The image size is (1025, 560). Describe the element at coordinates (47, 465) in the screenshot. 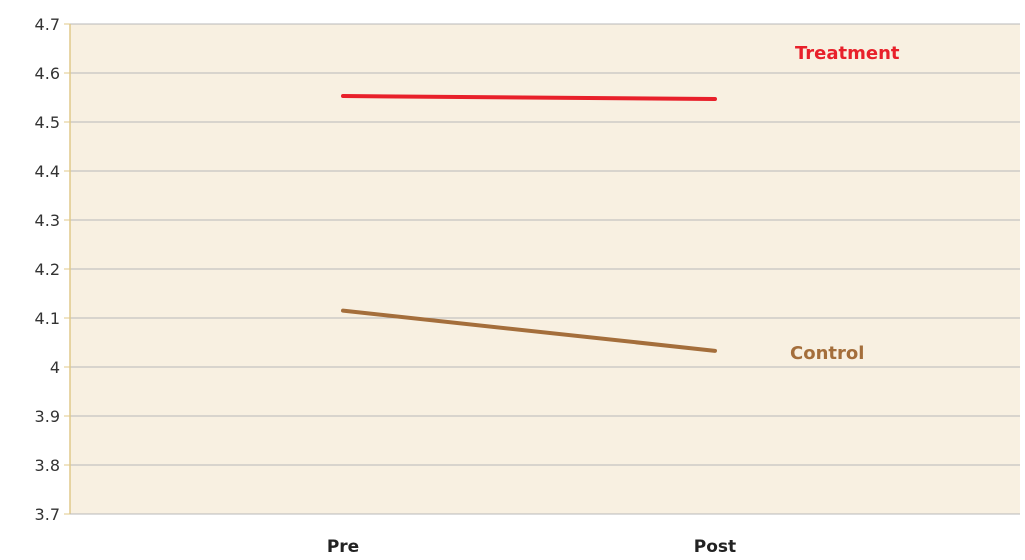

I see `y-tick-label: 3.8` at that location.